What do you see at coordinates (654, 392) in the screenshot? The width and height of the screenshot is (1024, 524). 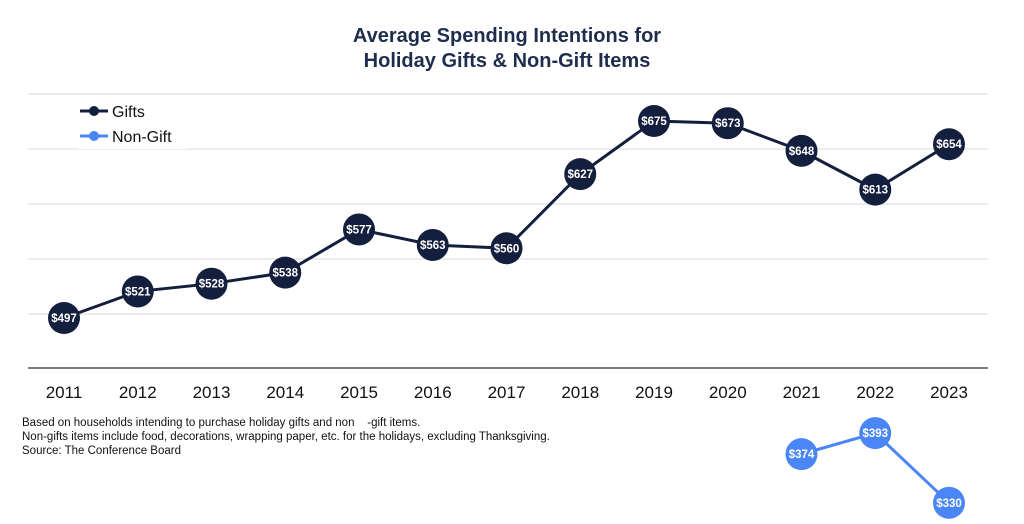 I see `x-tick-label: 2019` at bounding box center [654, 392].